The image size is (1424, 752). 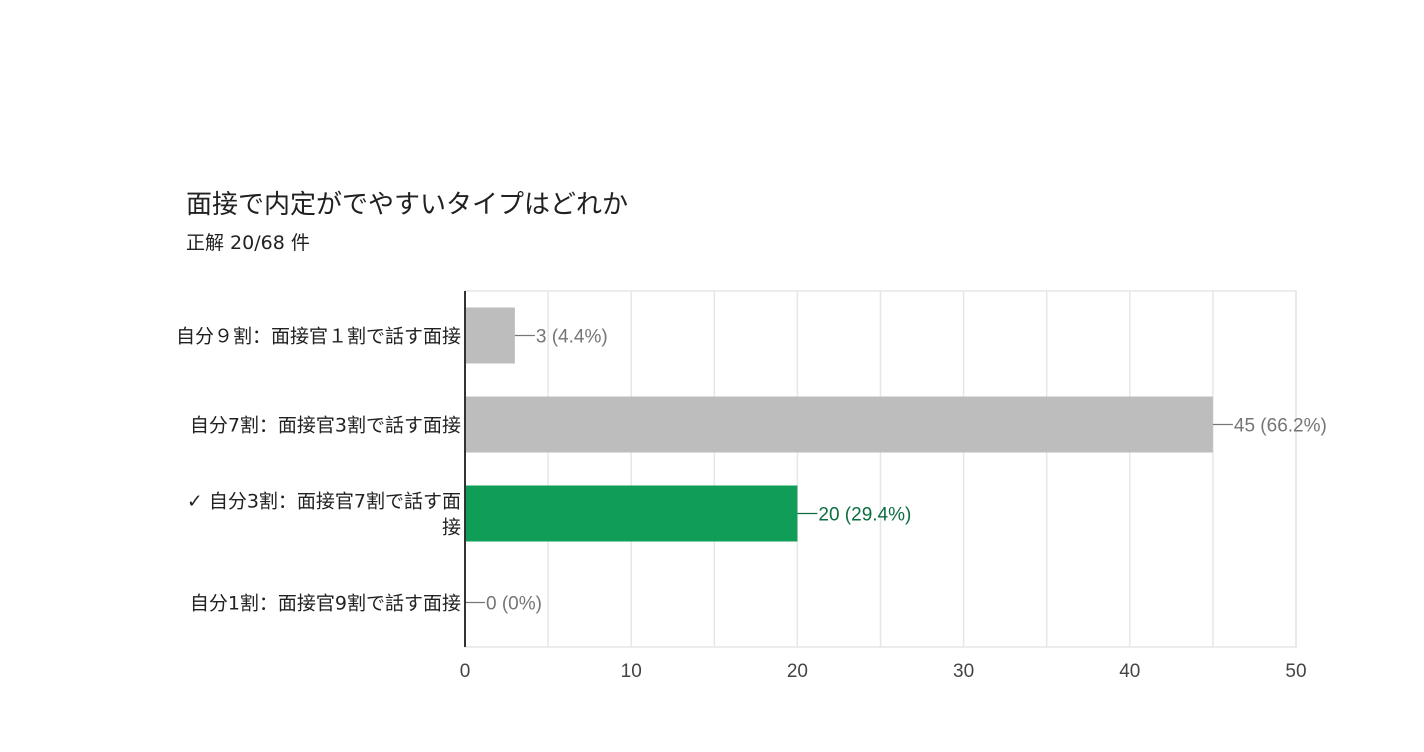 I want to click on value-label: 45 (66.2%), so click(x=1280, y=426).